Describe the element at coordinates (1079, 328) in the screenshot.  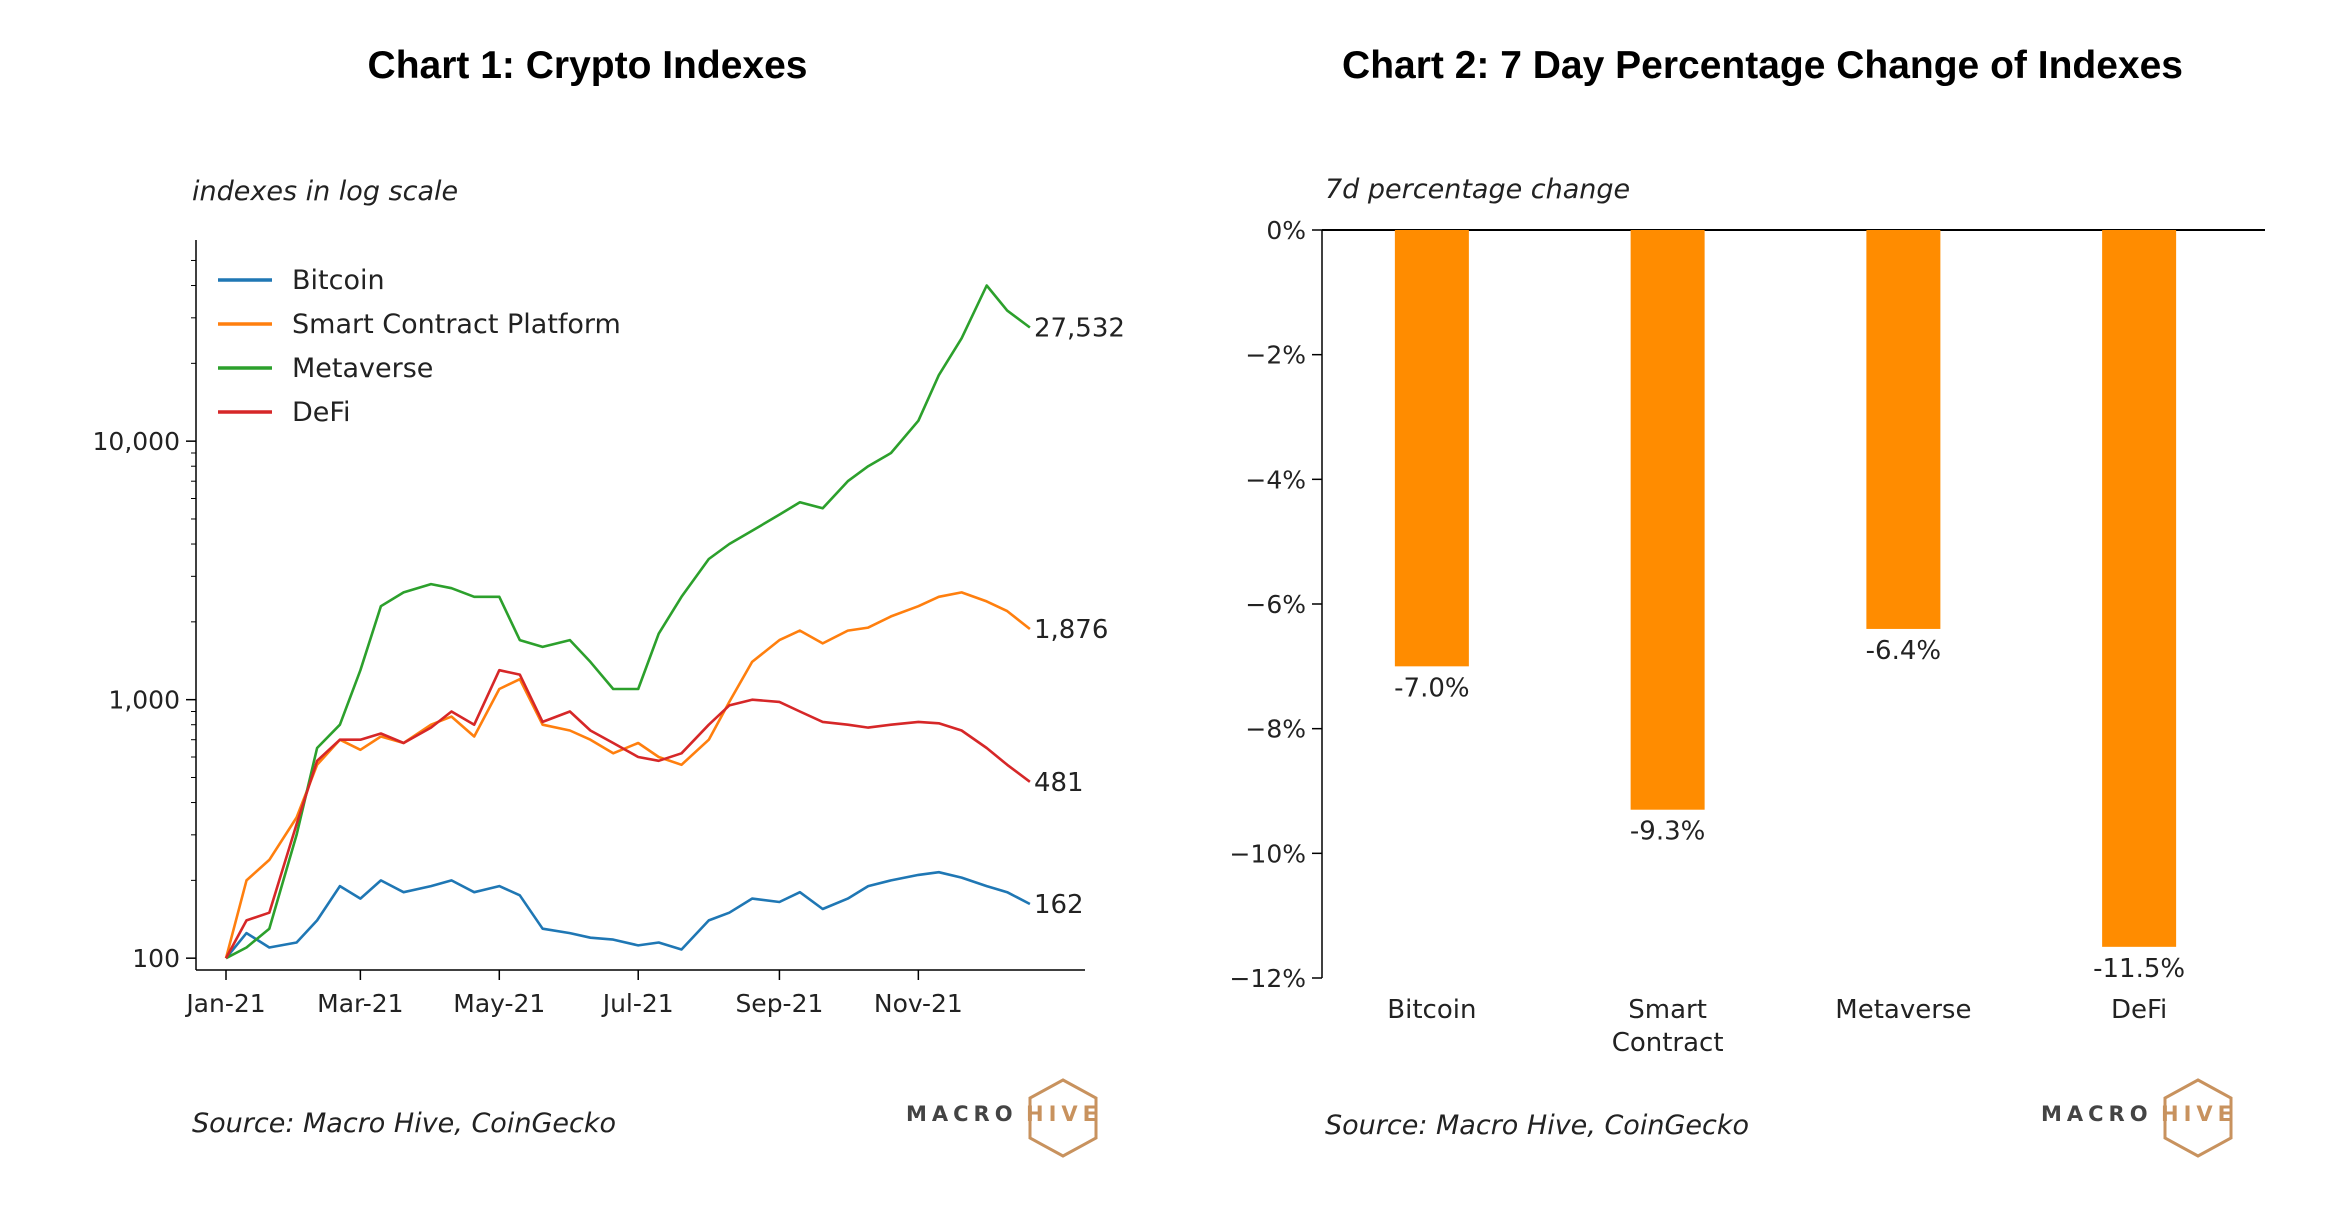
I see `end-label-metaverse: 27,532` at that location.